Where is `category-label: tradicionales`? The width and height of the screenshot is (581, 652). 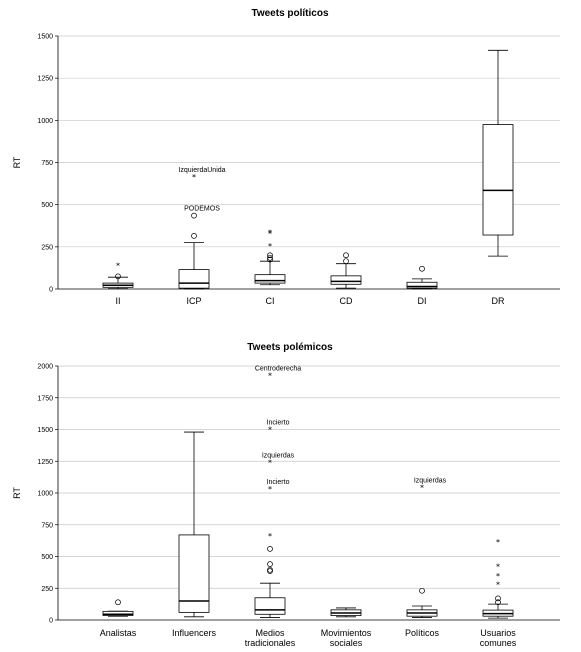 category-label: tradicionales is located at coordinates (270, 643).